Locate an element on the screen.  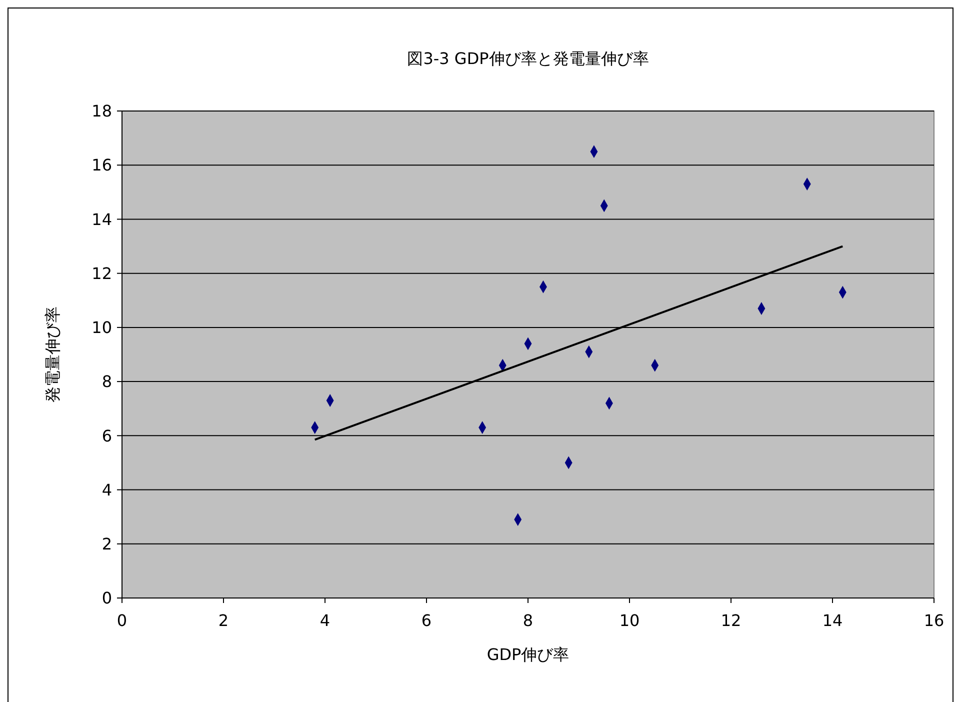
y-tick-label: 4 is located at coordinates (107, 490).